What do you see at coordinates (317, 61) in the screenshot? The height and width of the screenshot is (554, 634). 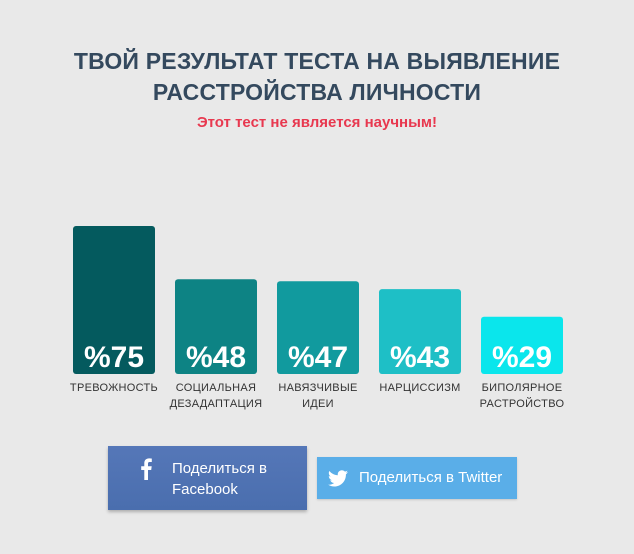 I see `title-line-1: ТВОЙ РЕЗУЛЬТАТ ТЕСТА НА ВЫЯВЛЕНИЕ` at bounding box center [317, 61].